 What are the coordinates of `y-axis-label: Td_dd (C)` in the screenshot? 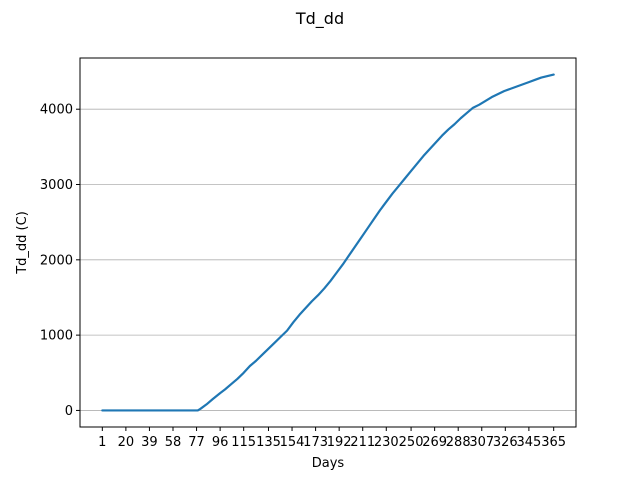 It's located at (22, 243).